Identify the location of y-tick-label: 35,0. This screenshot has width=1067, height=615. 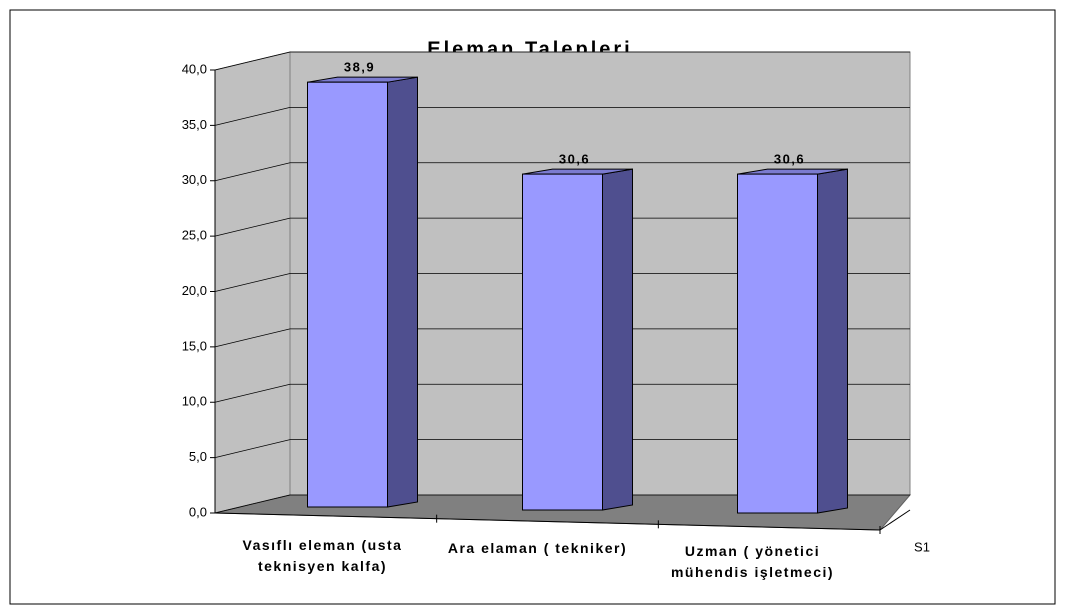
(194, 124).